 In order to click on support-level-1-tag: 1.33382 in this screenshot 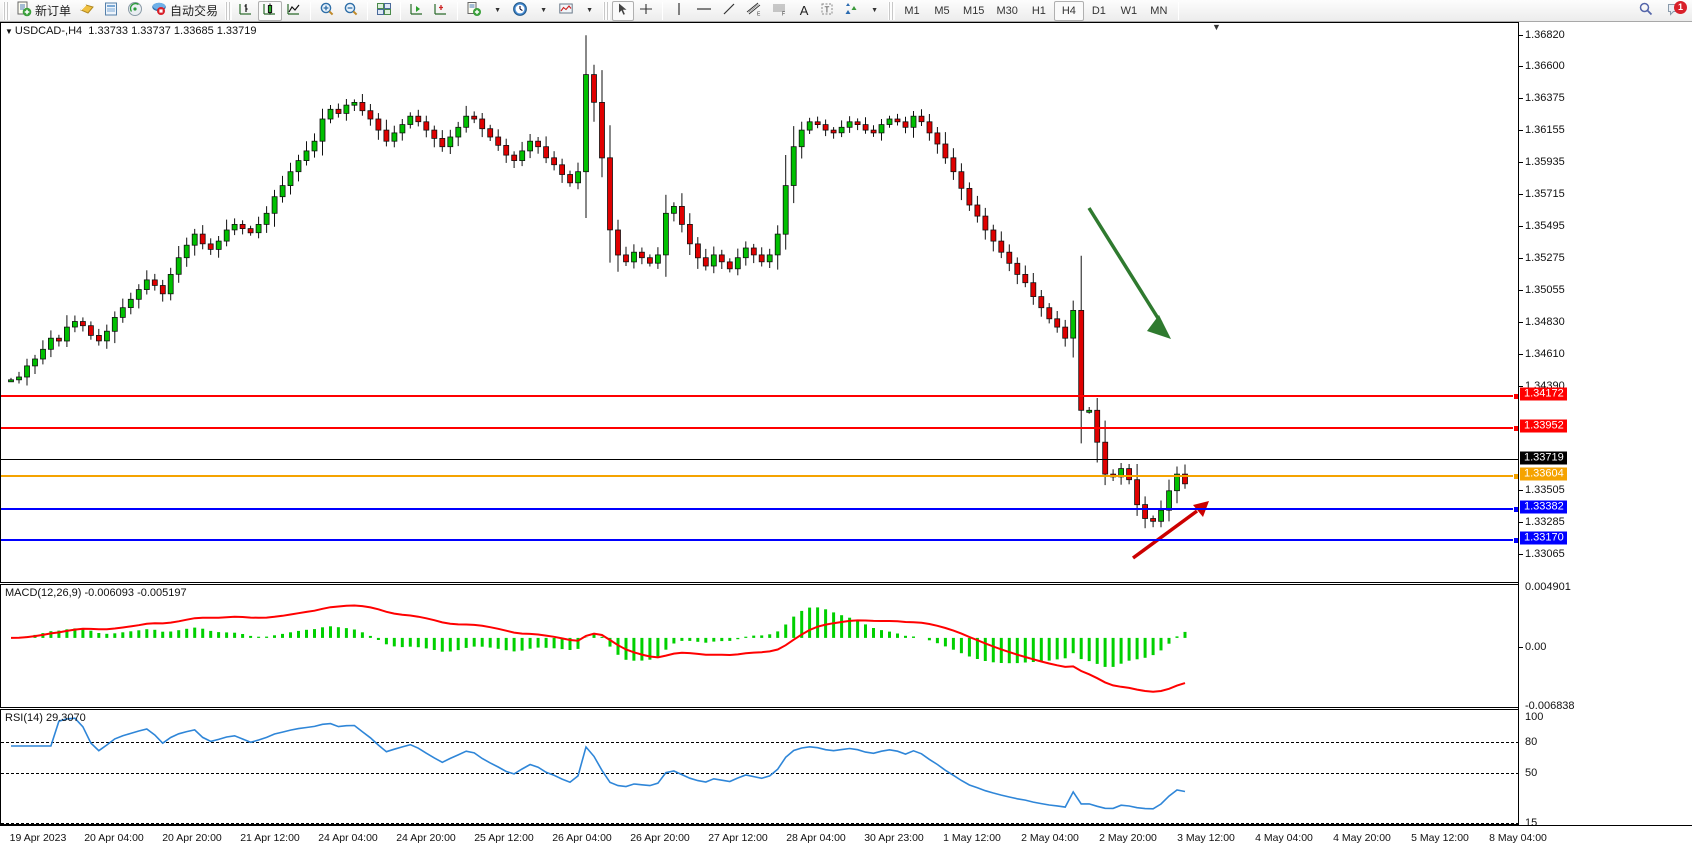, I will do `click(1543, 507)`.